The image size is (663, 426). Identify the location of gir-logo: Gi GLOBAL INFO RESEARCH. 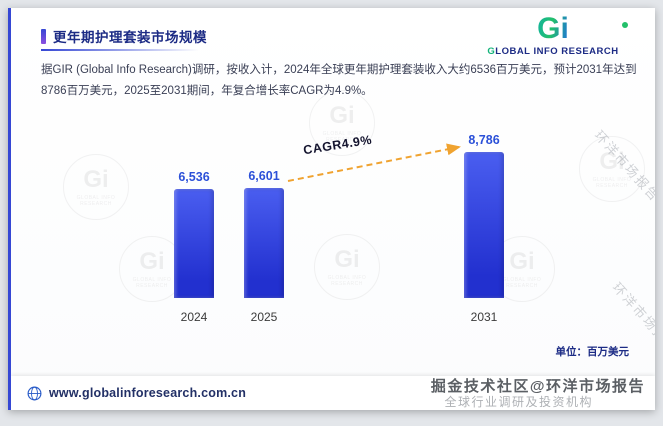
(553, 35).